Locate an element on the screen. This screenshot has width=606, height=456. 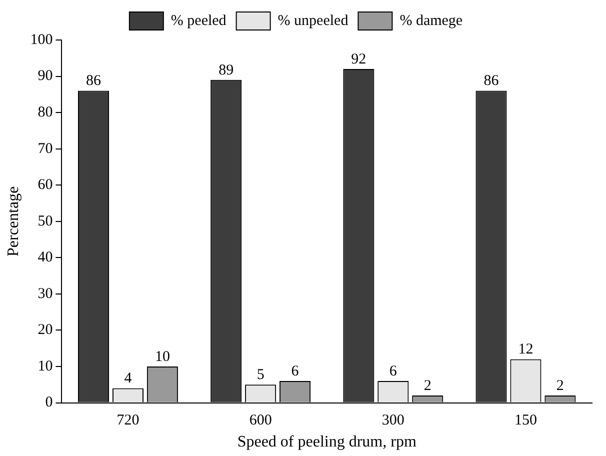
y-tick-label: 80 is located at coordinates (45, 112).